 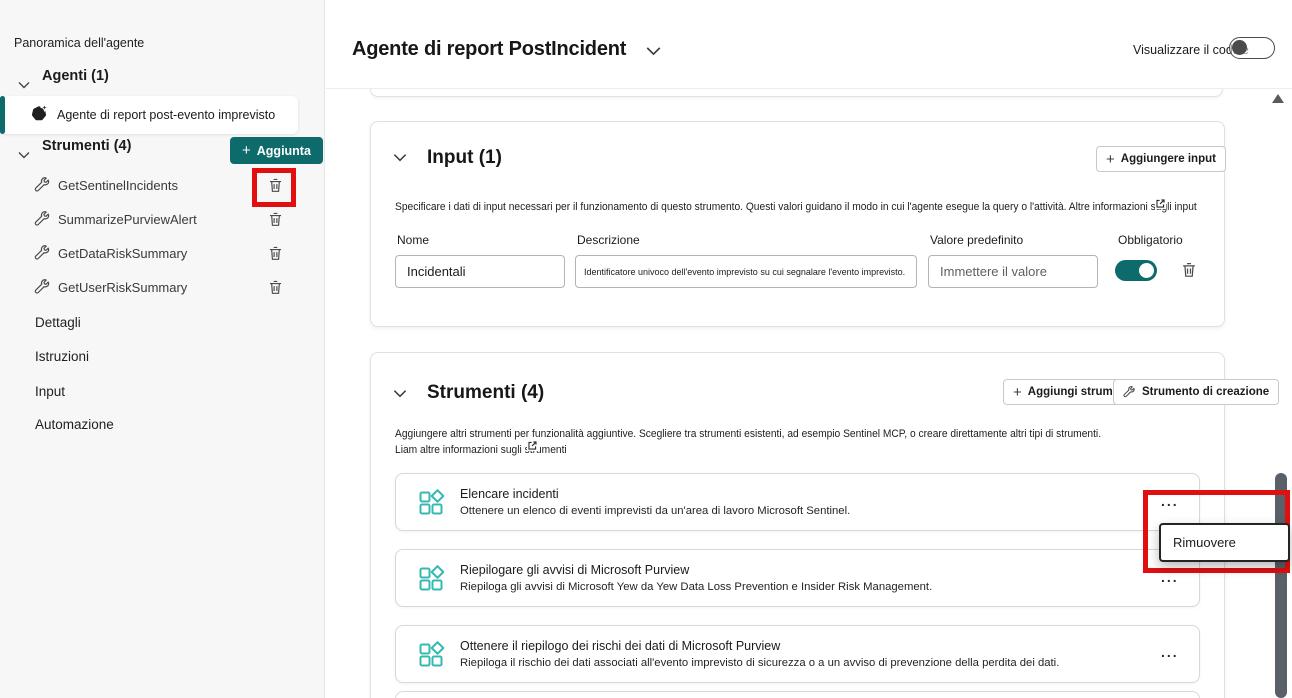 I want to click on scroll-up-icon, so click(x=1278, y=98).